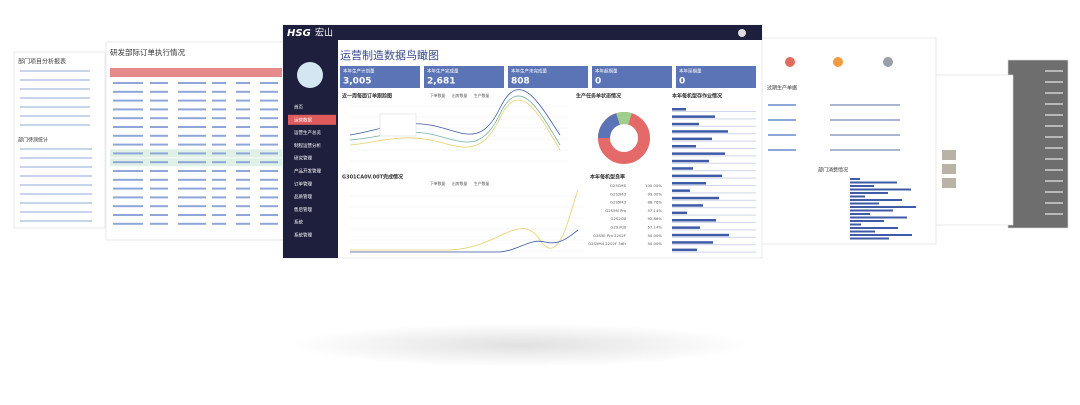 The image size is (1080, 405). Describe the element at coordinates (307, 132) in the screenshot. I see `sidebar-item: 运营生产总览` at that location.